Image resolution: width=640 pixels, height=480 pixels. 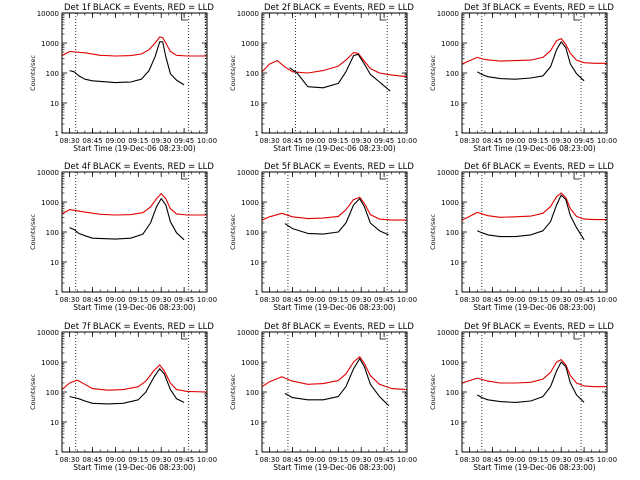 What do you see at coordinates (139, 327) in the screenshot?
I see `chart-title: Det 7f BLACK = Events, RED = LLD` at bounding box center [139, 327].